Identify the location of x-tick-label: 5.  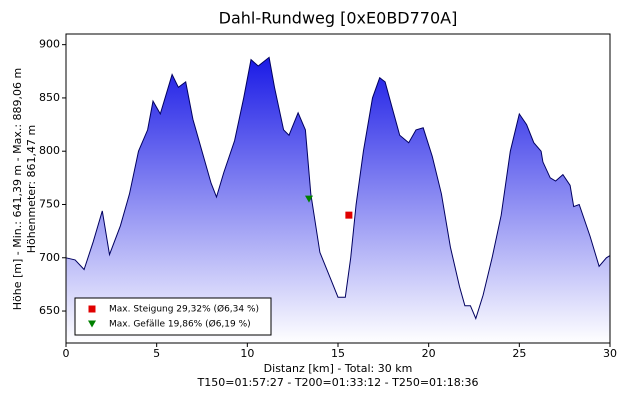
(156, 353).